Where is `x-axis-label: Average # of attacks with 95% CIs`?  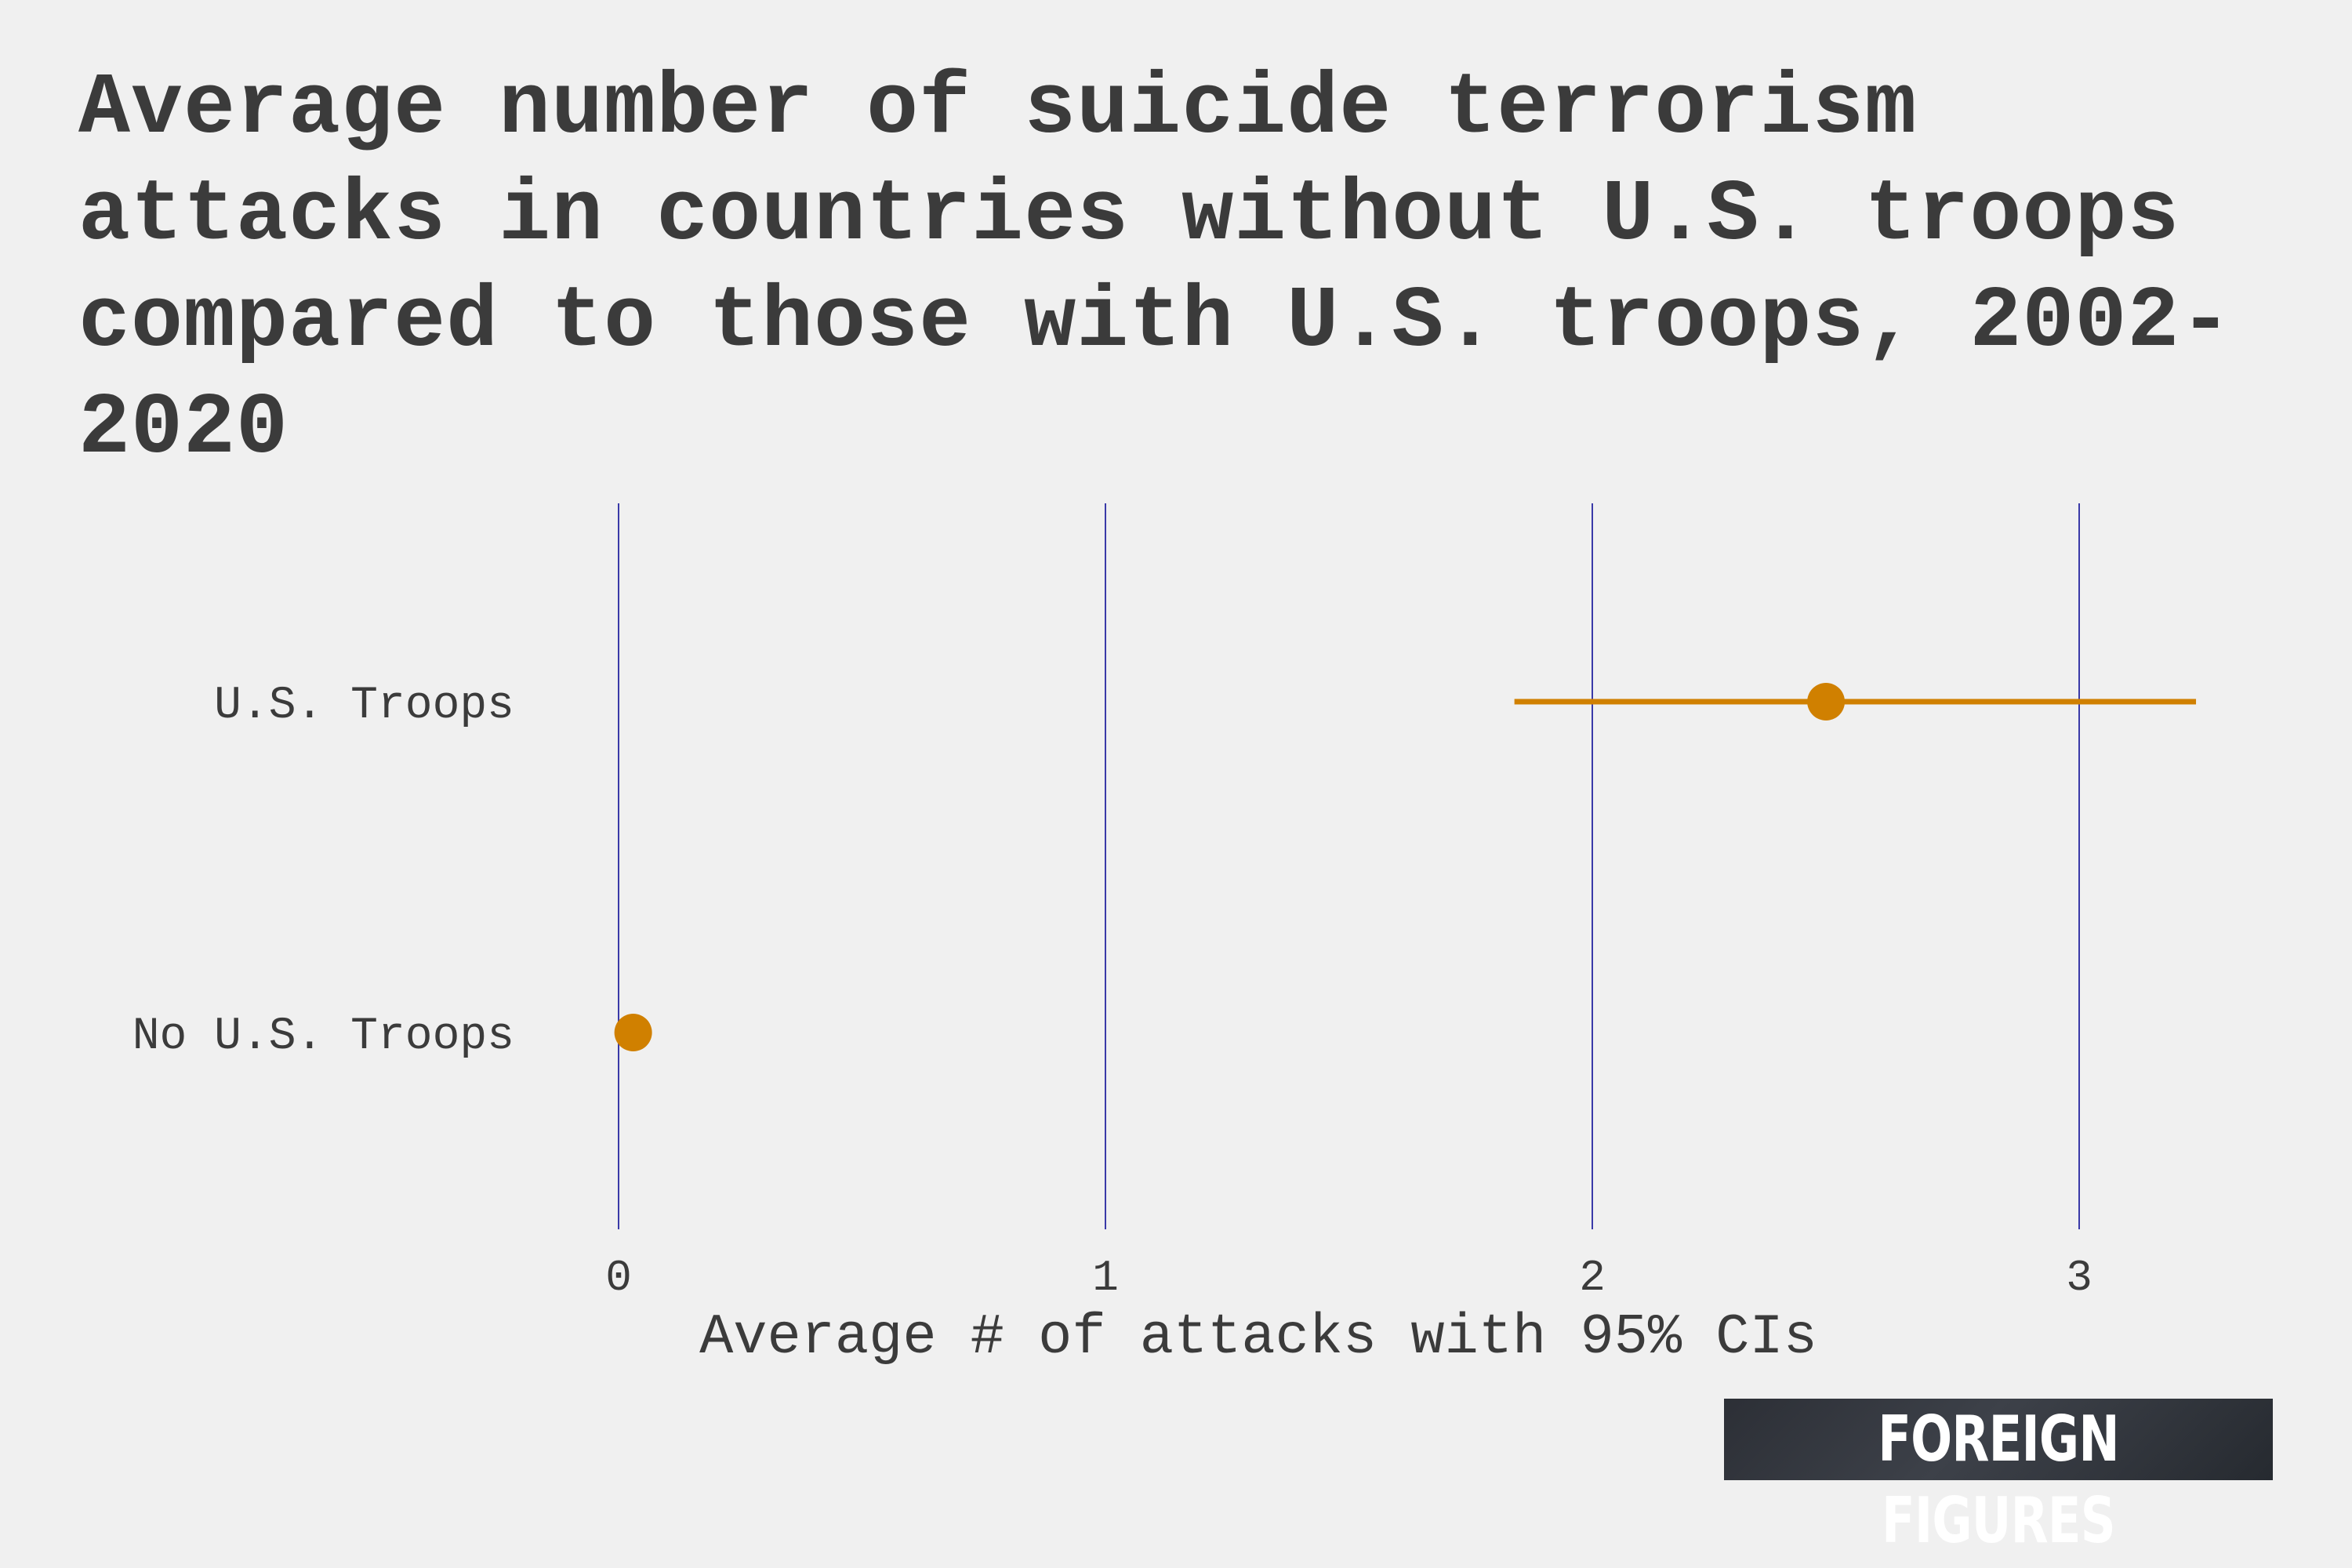 x-axis-label: Average # of attacks with 95% CIs is located at coordinates (1258, 1337).